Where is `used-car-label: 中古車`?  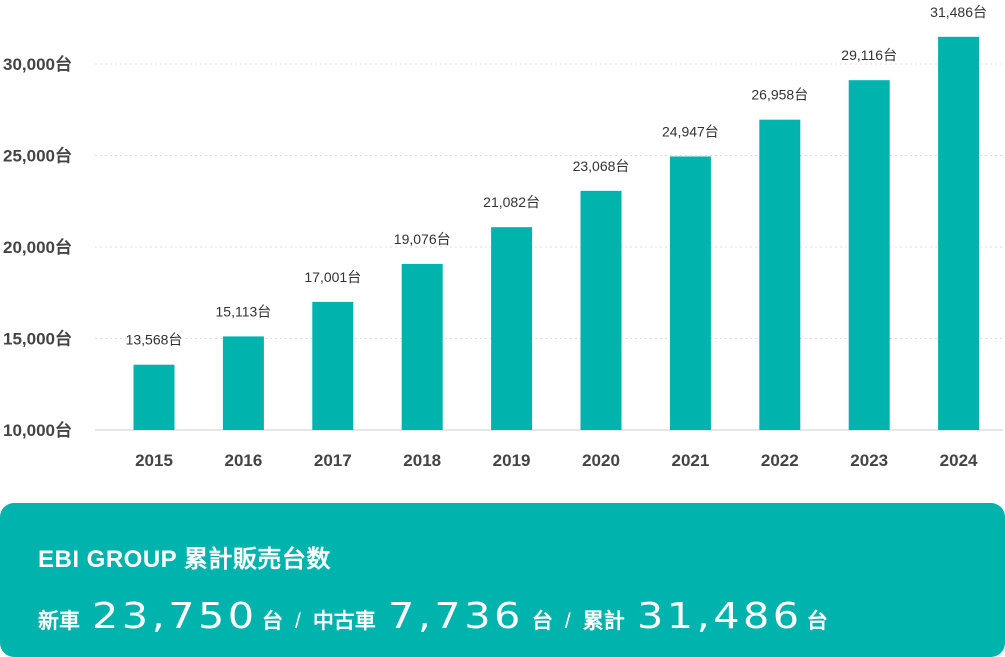
used-car-label: 中古車 is located at coordinates (344, 621).